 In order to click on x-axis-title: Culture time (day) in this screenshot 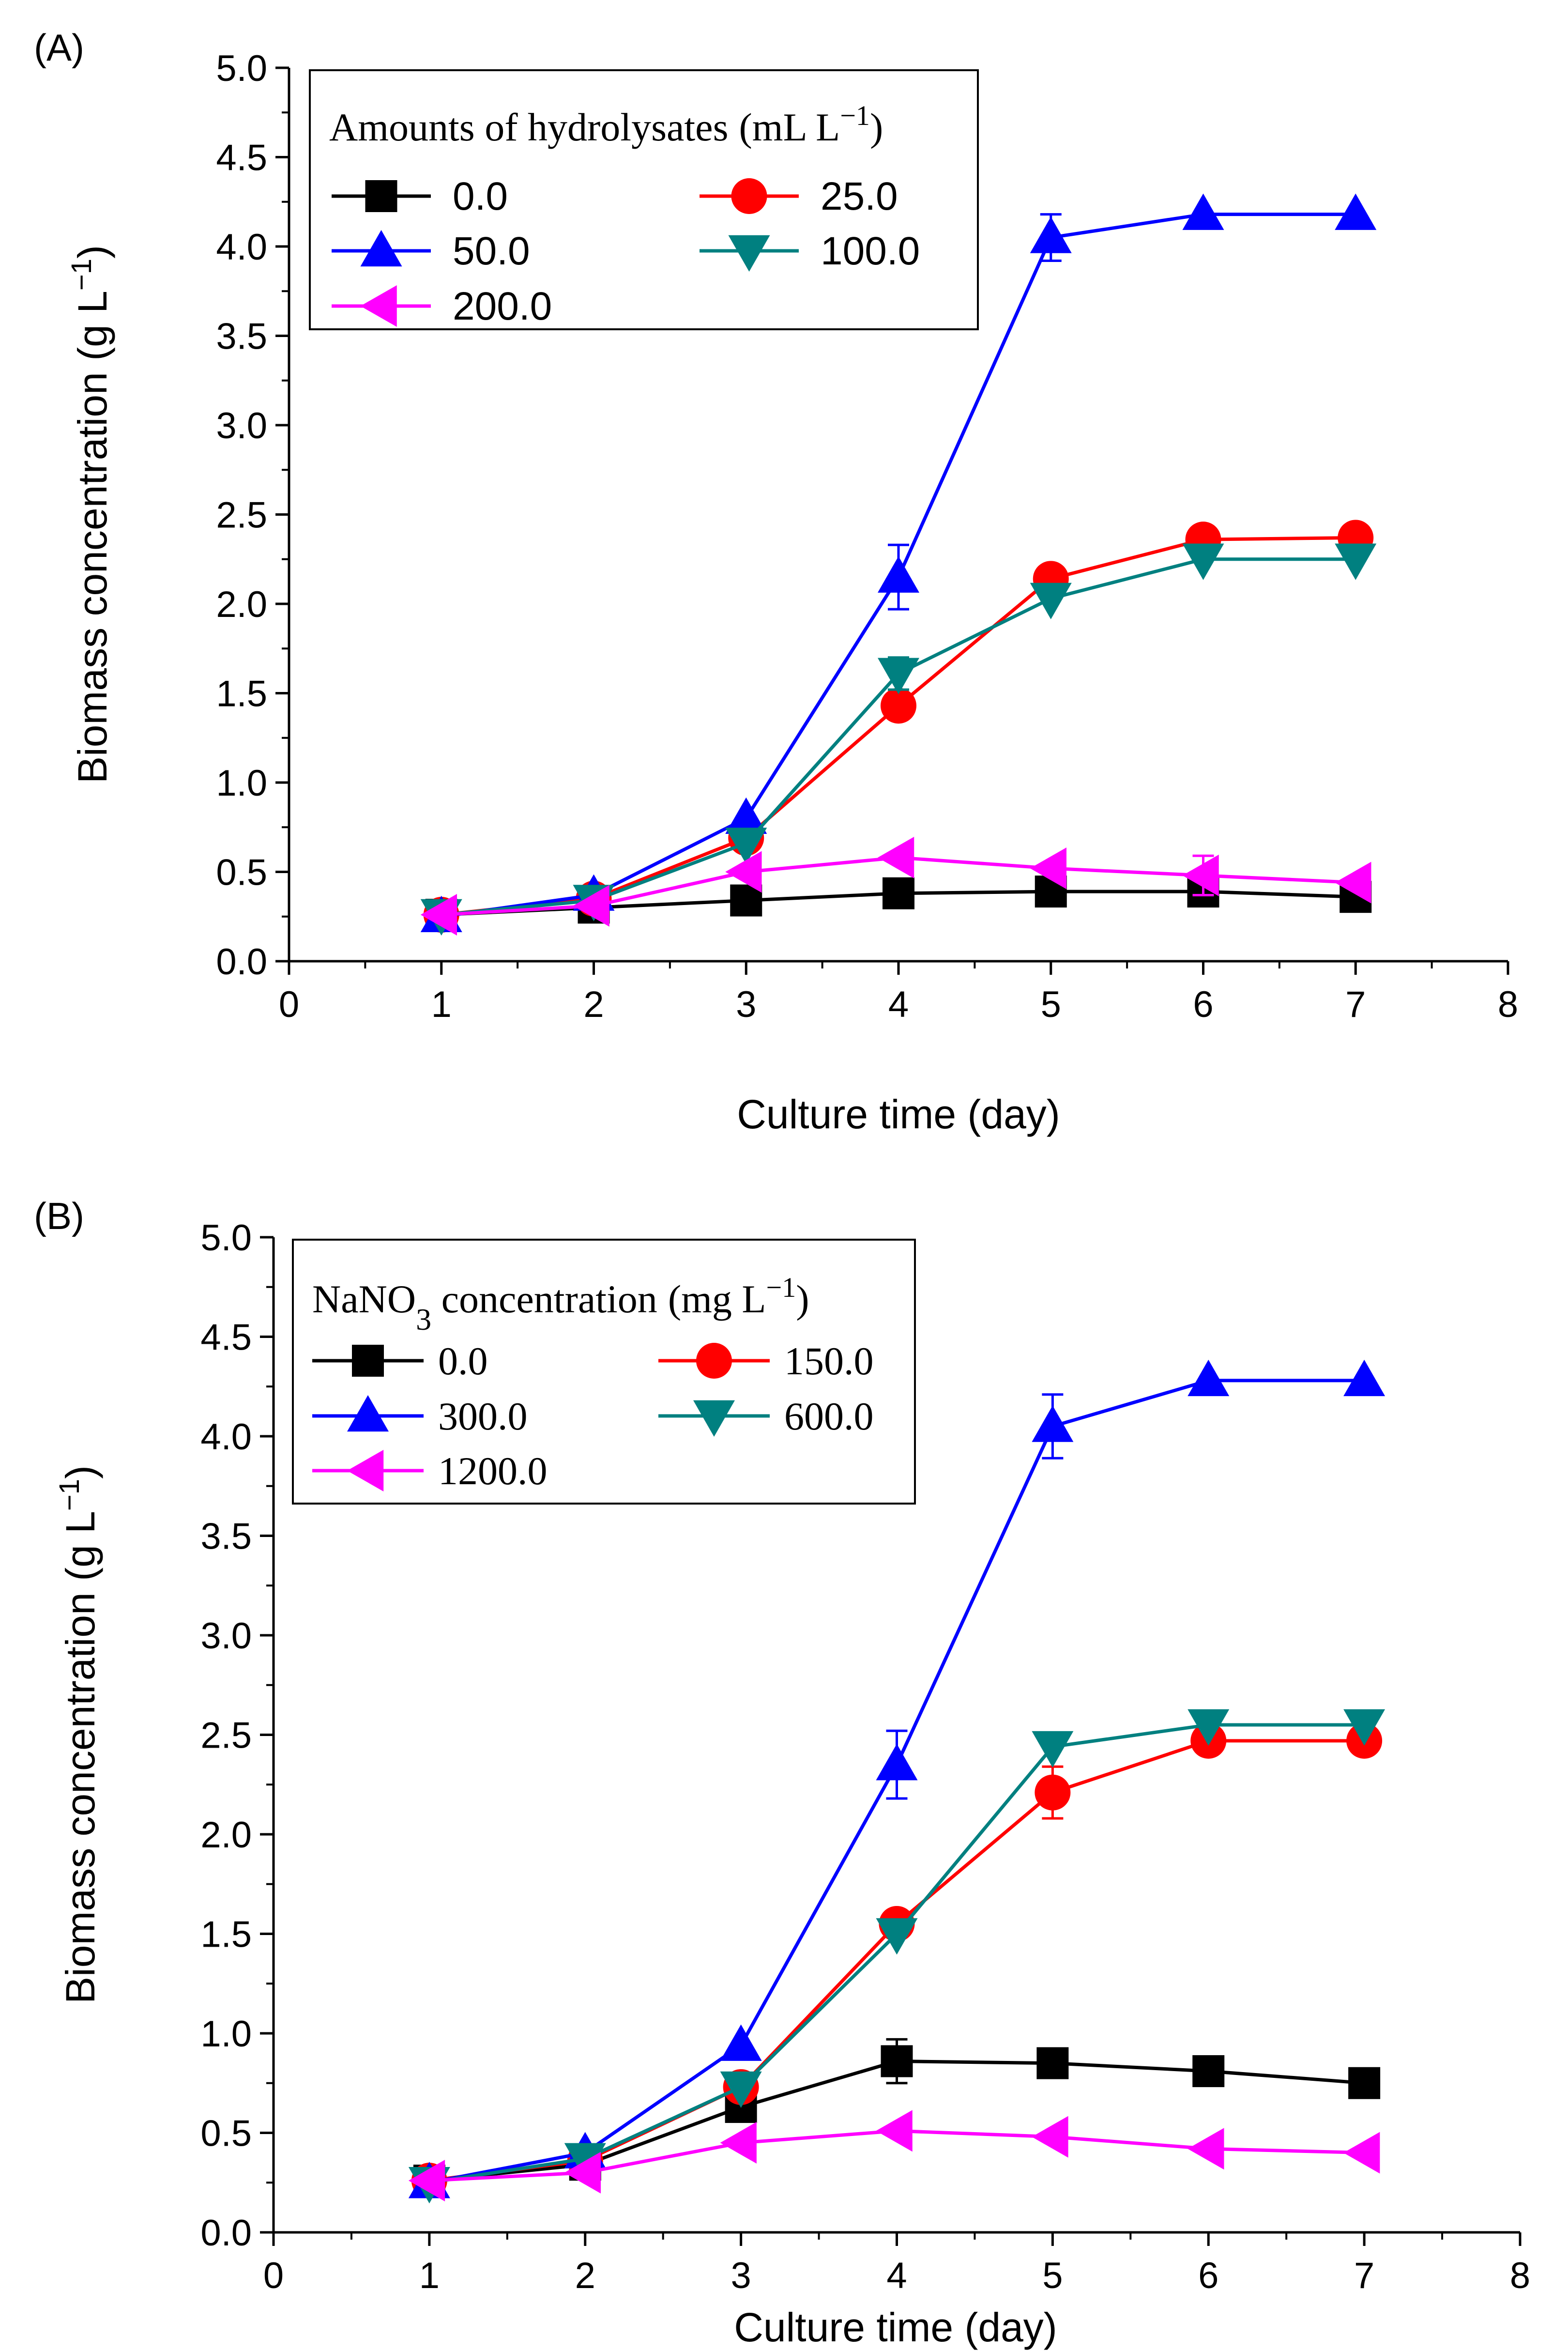, I will do `click(898, 1114)`.